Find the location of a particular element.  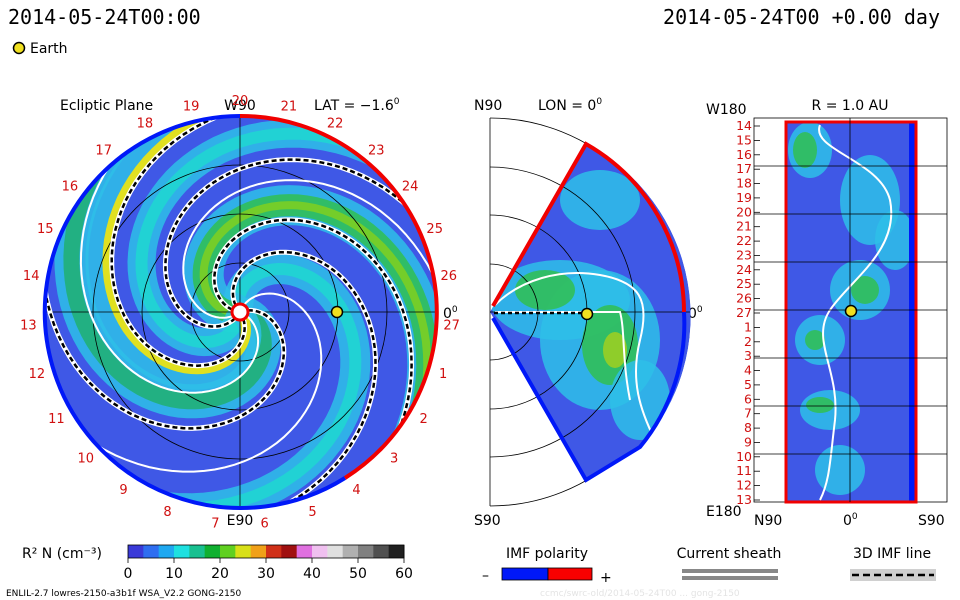

meridional-top-label: N90 is located at coordinates (488, 106).